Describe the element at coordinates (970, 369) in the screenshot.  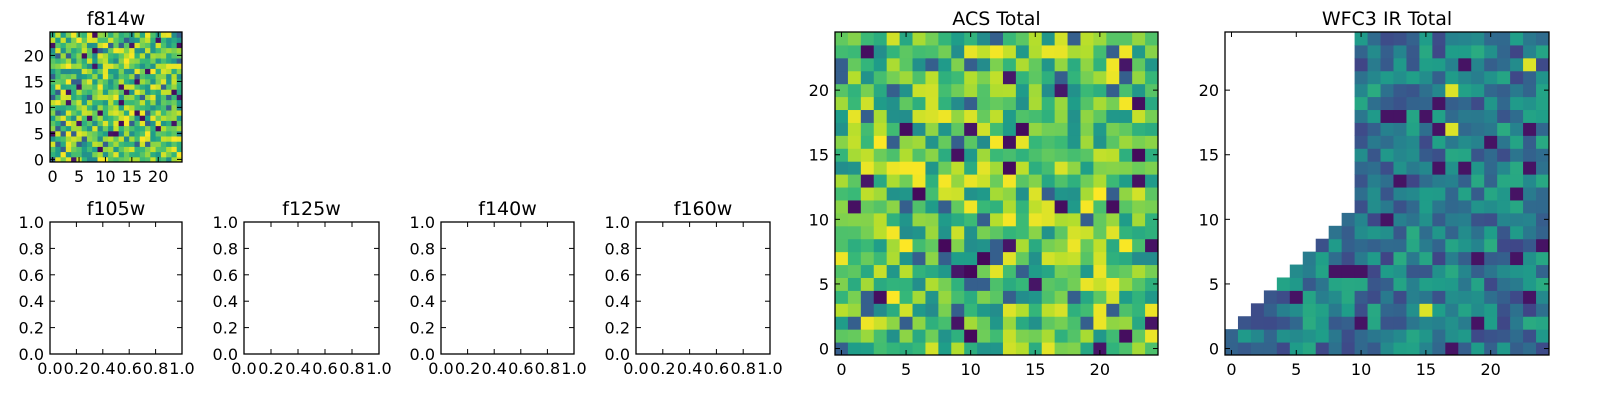
I see `x-tick-label: 10` at that location.